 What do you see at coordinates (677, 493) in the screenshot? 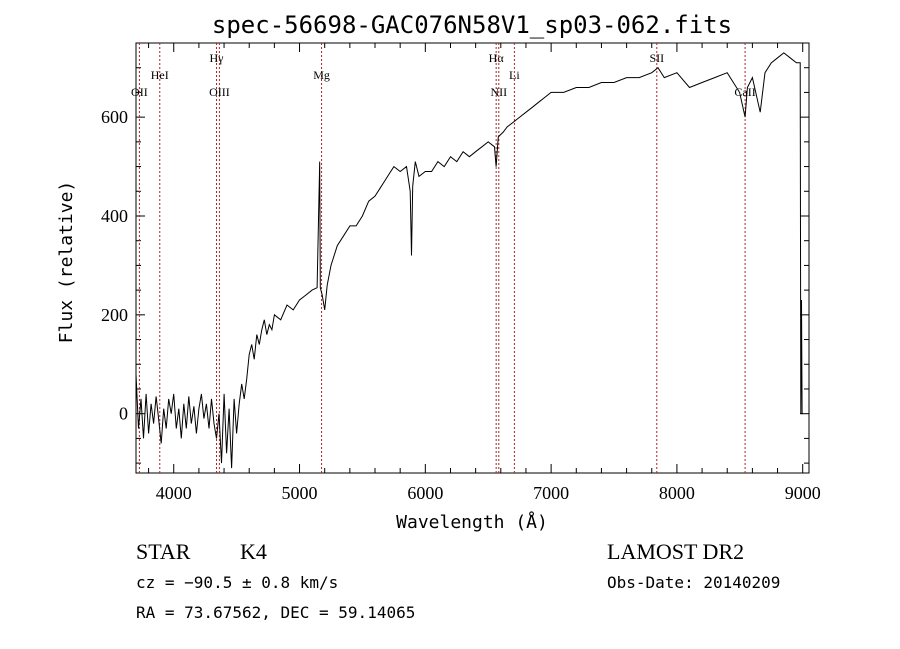
I see `x-tick-label: 8000` at bounding box center [677, 493].